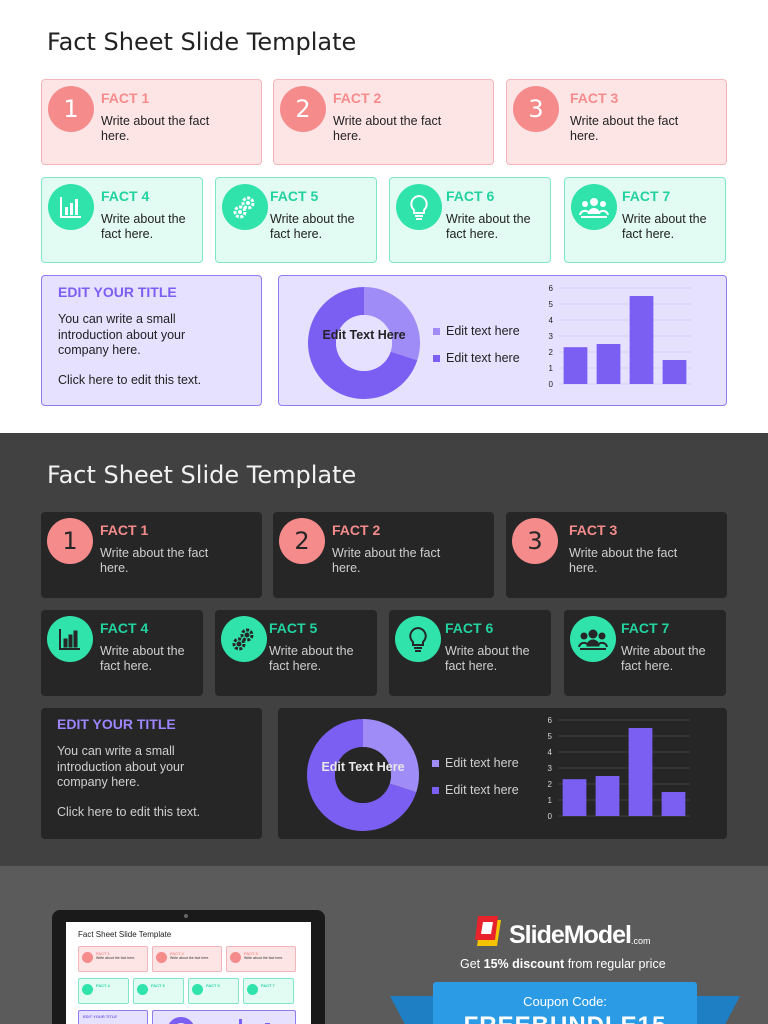  What do you see at coordinates (620, 336) in the screenshot?
I see `bar-chart: 0 1 2 3 4 5 6` at bounding box center [620, 336].